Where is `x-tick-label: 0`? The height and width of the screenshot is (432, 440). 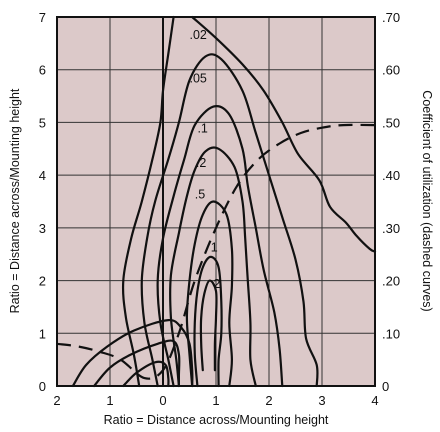
x-tick-label: 0 is located at coordinates (162, 400).